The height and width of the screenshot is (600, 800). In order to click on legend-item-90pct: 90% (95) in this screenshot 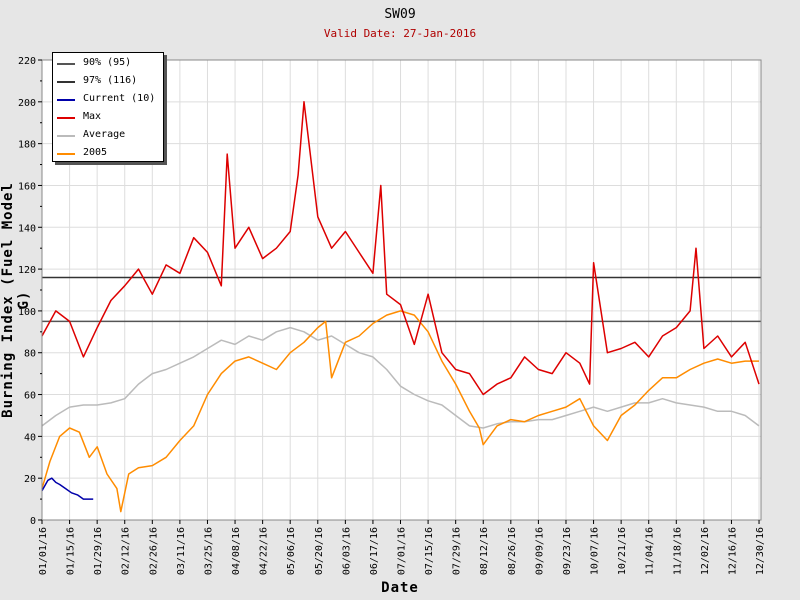, I will do `click(109, 64)`.